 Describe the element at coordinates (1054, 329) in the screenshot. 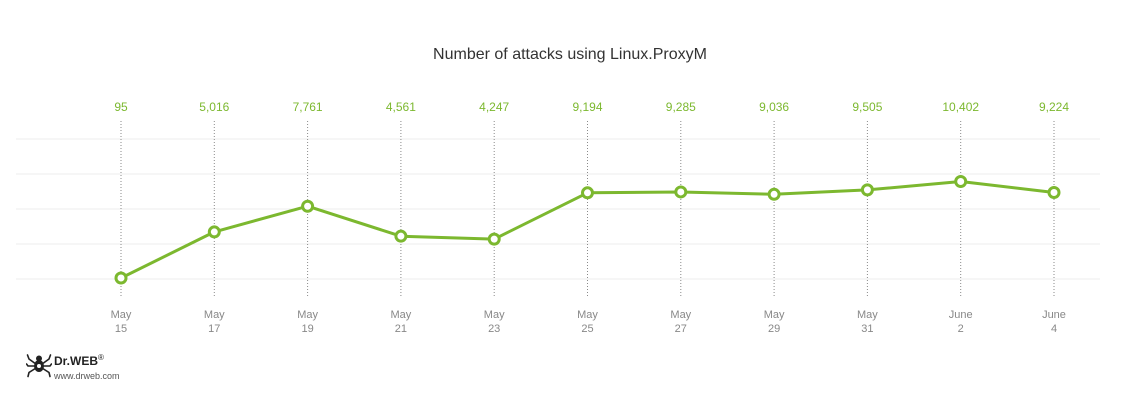

I see `x-tick-day: 4` at that location.